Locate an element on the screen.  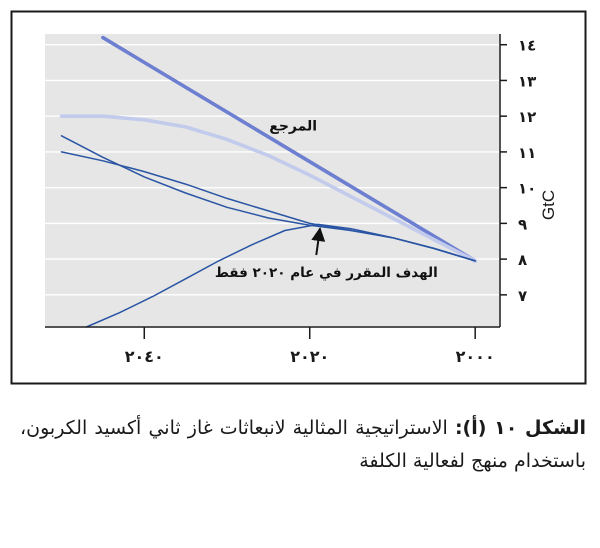
reference-label: المرجع is located at coordinates (293, 126).